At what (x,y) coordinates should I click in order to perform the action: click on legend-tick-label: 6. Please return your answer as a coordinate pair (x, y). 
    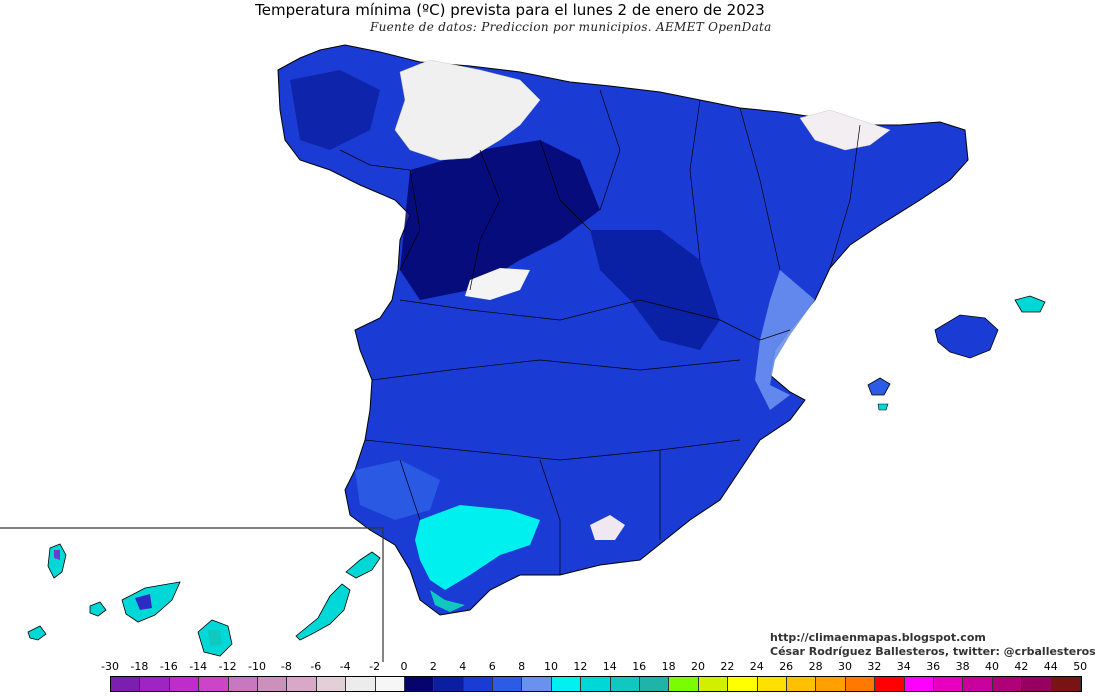
    Looking at the image, I should click on (492, 666).